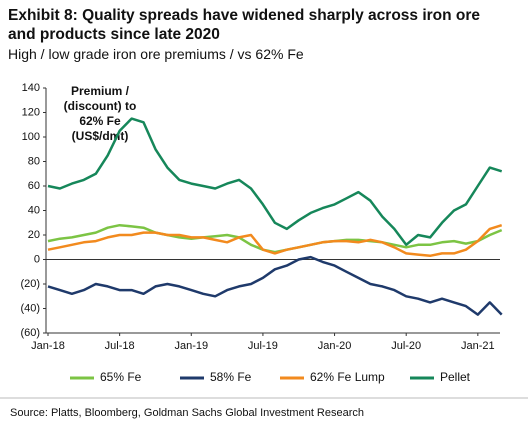 The height and width of the screenshot is (426, 528). Describe the element at coordinates (263, 346) in the screenshot. I see `x-tick-label: Jul-19` at that location.